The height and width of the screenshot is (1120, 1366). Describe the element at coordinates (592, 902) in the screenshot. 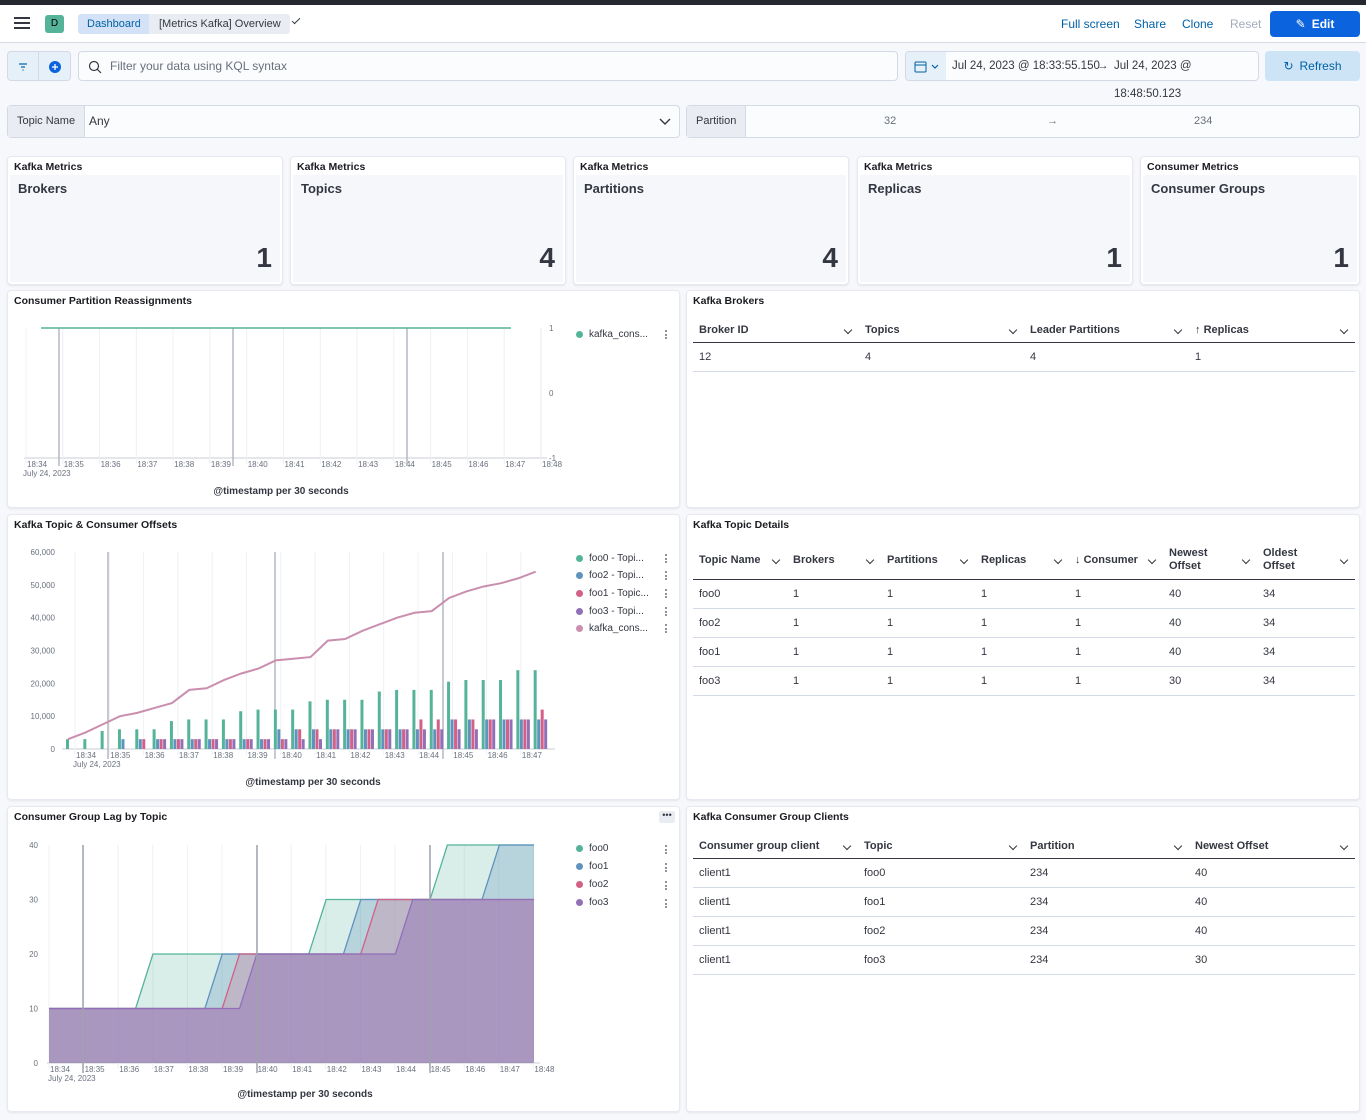

I see `legend-item: foo3` at that location.